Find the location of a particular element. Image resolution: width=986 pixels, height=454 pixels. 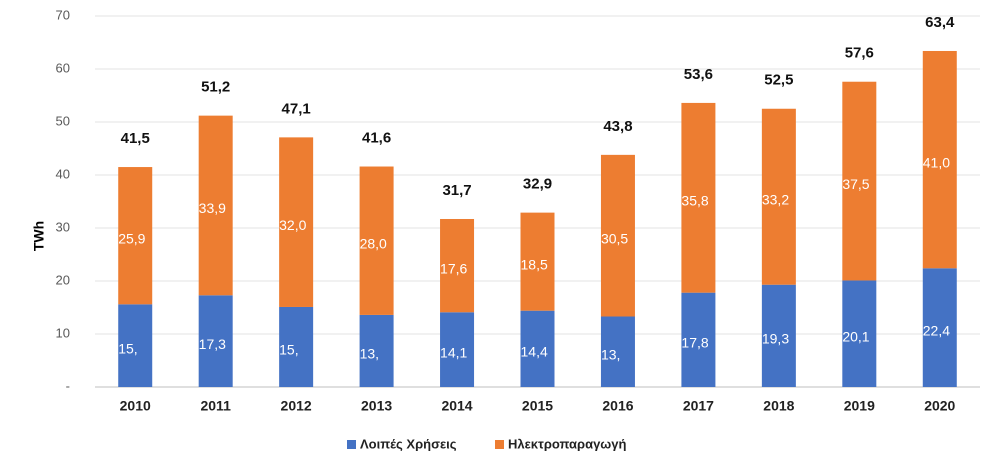

total-label: 41,6 is located at coordinates (376, 137).